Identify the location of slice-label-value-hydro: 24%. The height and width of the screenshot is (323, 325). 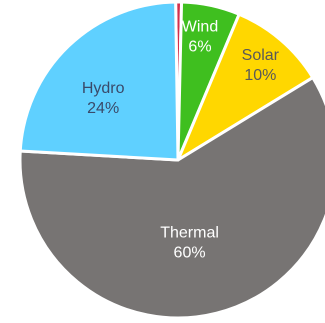
(103, 108).